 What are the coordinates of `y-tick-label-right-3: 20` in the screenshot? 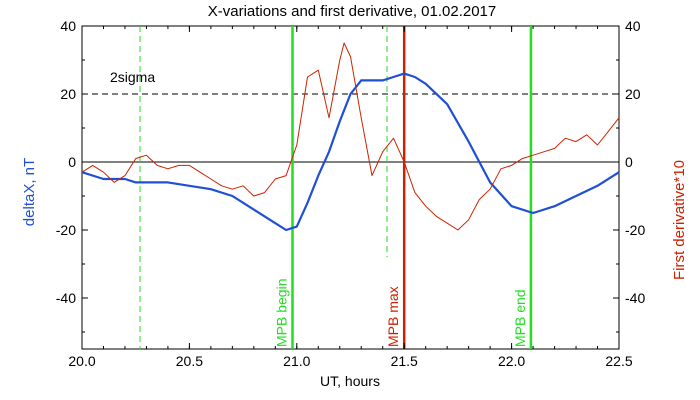 It's located at (633, 94).